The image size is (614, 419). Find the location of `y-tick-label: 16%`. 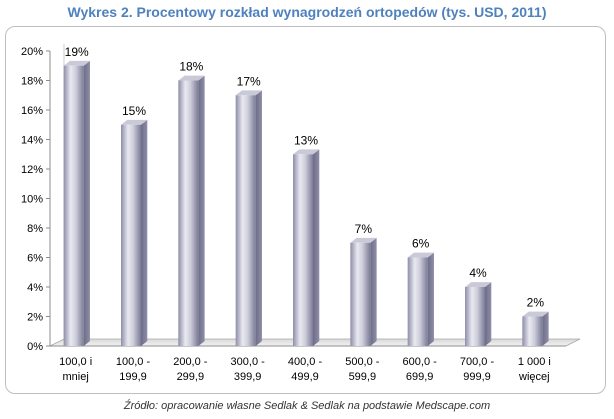

y-tick-label: 16% is located at coordinates (32, 111).